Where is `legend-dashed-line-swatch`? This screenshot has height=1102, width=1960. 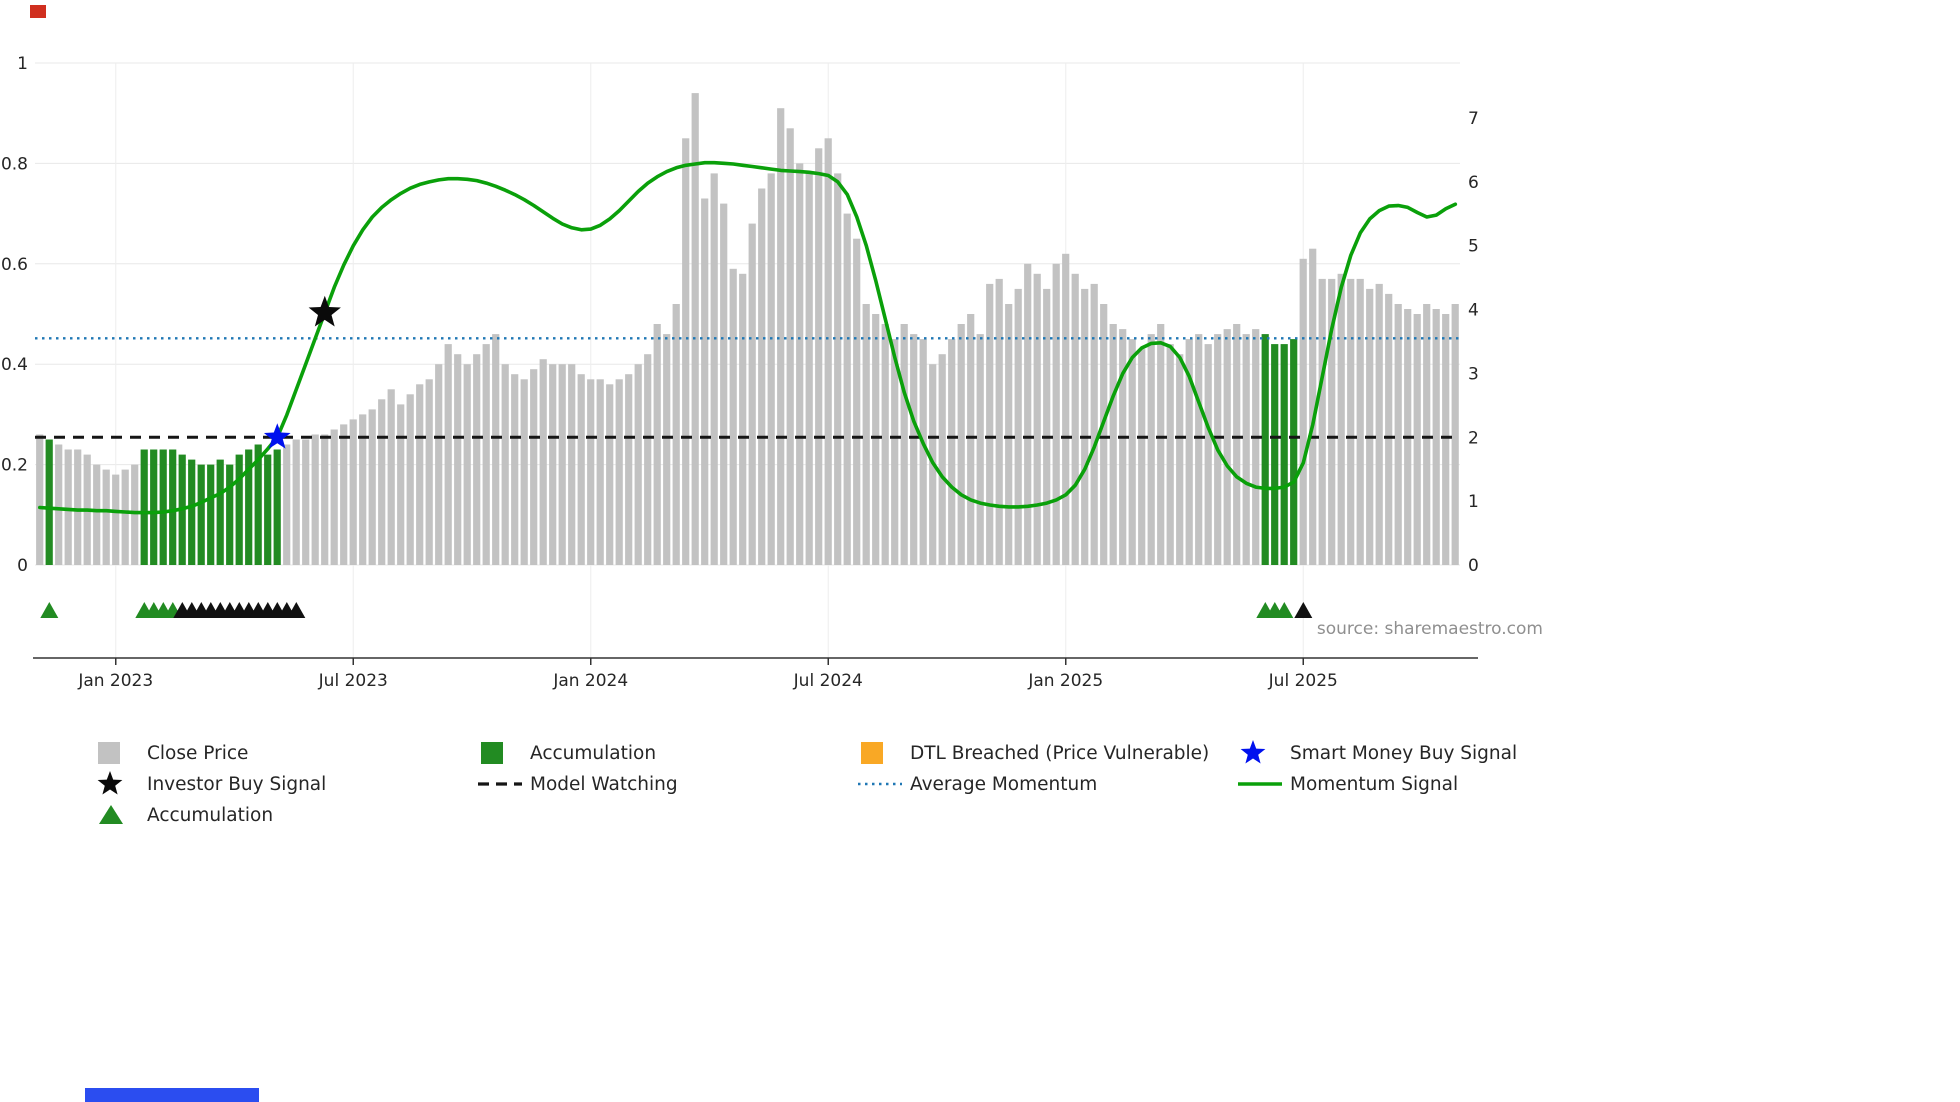 legend-dashed-line-swatch is located at coordinates (500, 784).